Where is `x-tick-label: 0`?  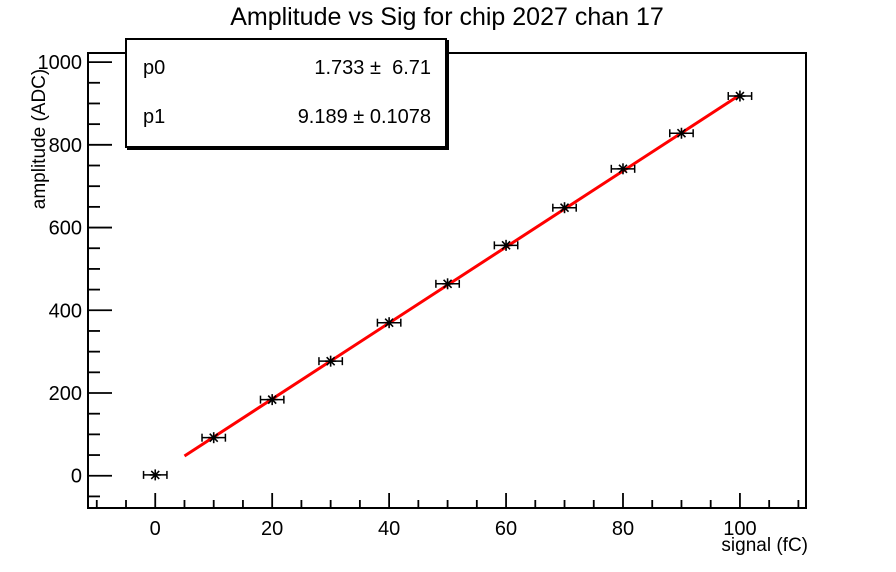 x-tick-label: 0 is located at coordinates (155, 529).